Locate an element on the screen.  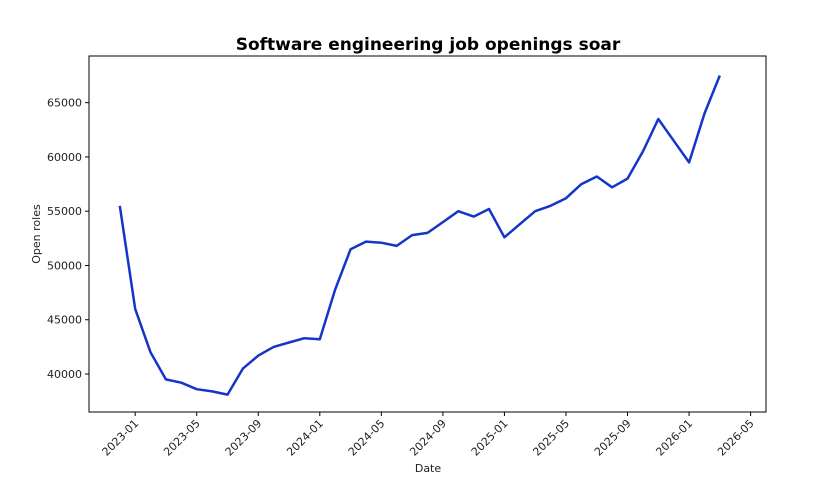
y-tick-label: 65000 is located at coordinates (64, 103).